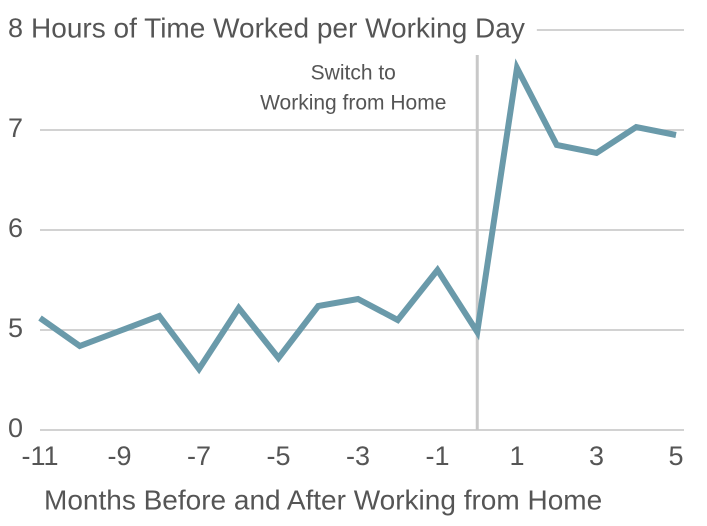  What do you see at coordinates (278, 27) in the screenshot?
I see `chart-title: Hours of Time Worked per Working Day` at bounding box center [278, 27].